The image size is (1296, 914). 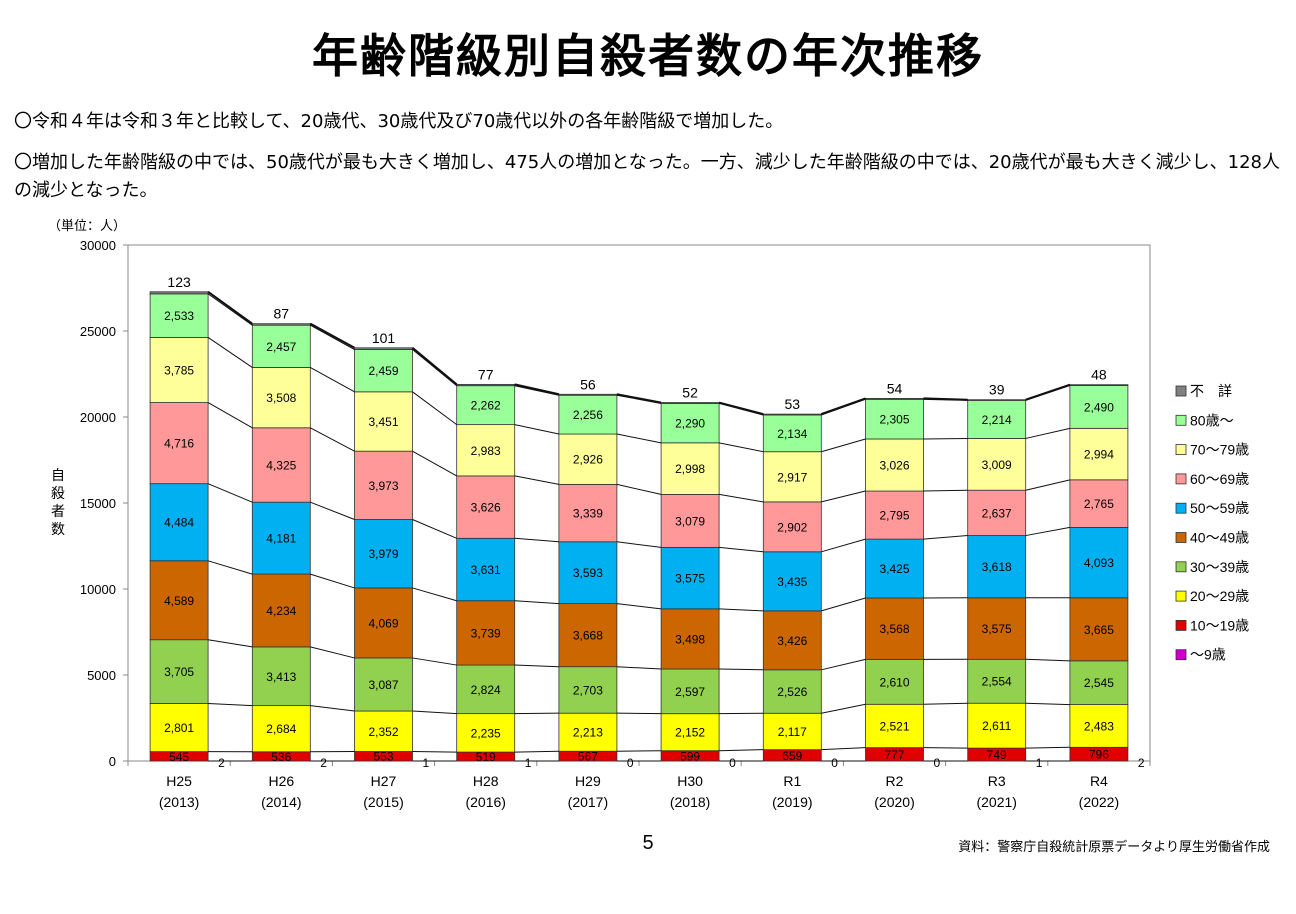 I want to click on legend-label: 70～79歳, so click(x=1219, y=450).